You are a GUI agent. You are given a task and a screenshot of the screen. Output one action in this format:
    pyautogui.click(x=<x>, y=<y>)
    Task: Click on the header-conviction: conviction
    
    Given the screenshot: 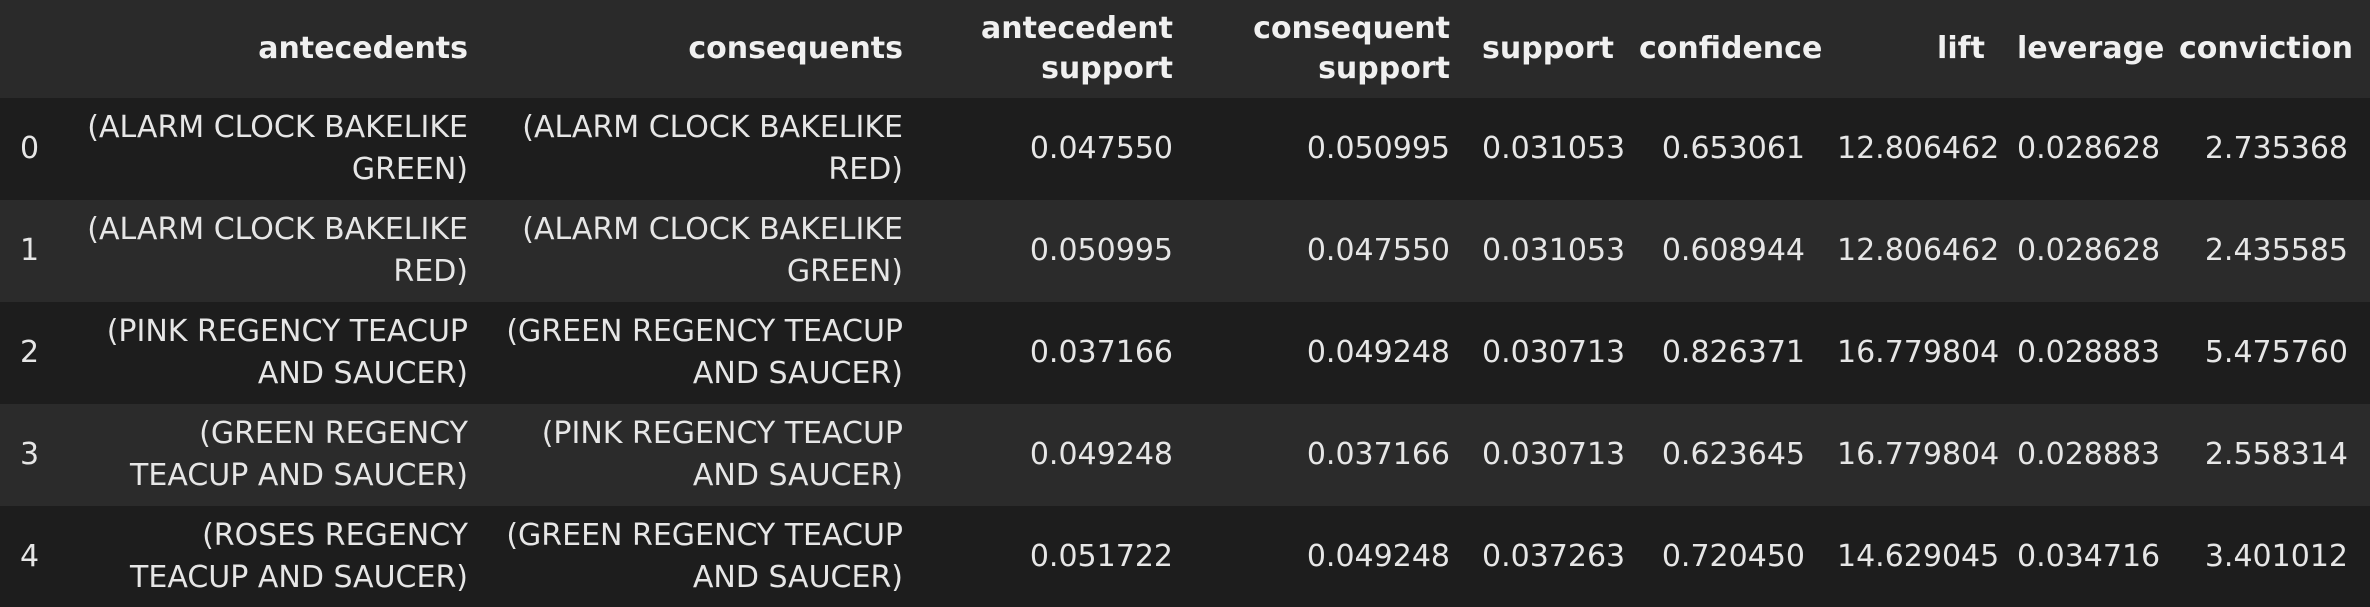 What is the action you would take?
    pyautogui.click(x=2269, y=49)
    